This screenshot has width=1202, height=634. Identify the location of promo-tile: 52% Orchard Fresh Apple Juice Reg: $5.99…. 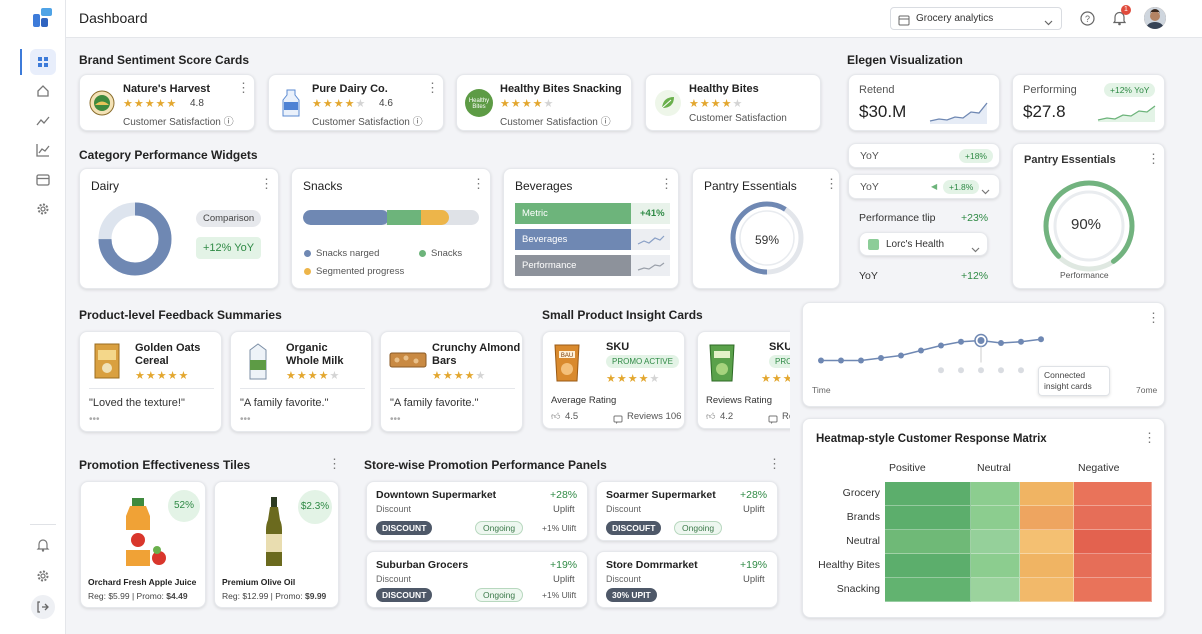
(143, 544).